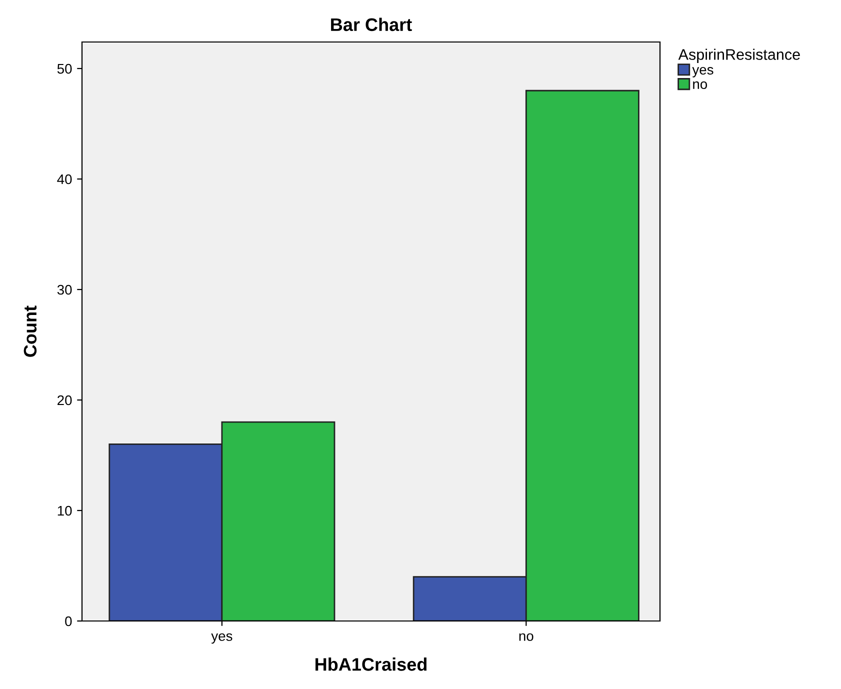  What do you see at coordinates (64, 69) in the screenshot?
I see `y-tick-label: 50` at bounding box center [64, 69].